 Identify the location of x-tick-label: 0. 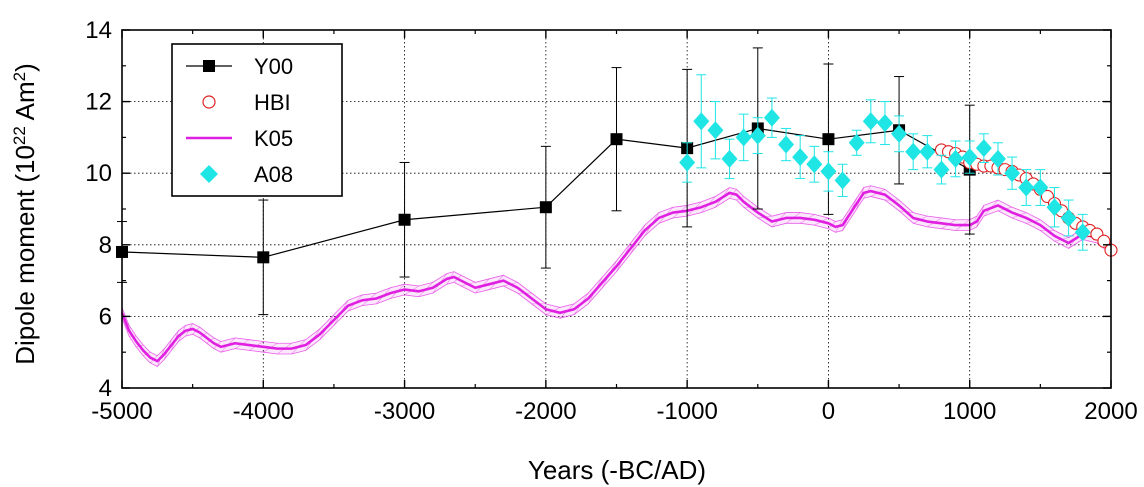
(828, 411).